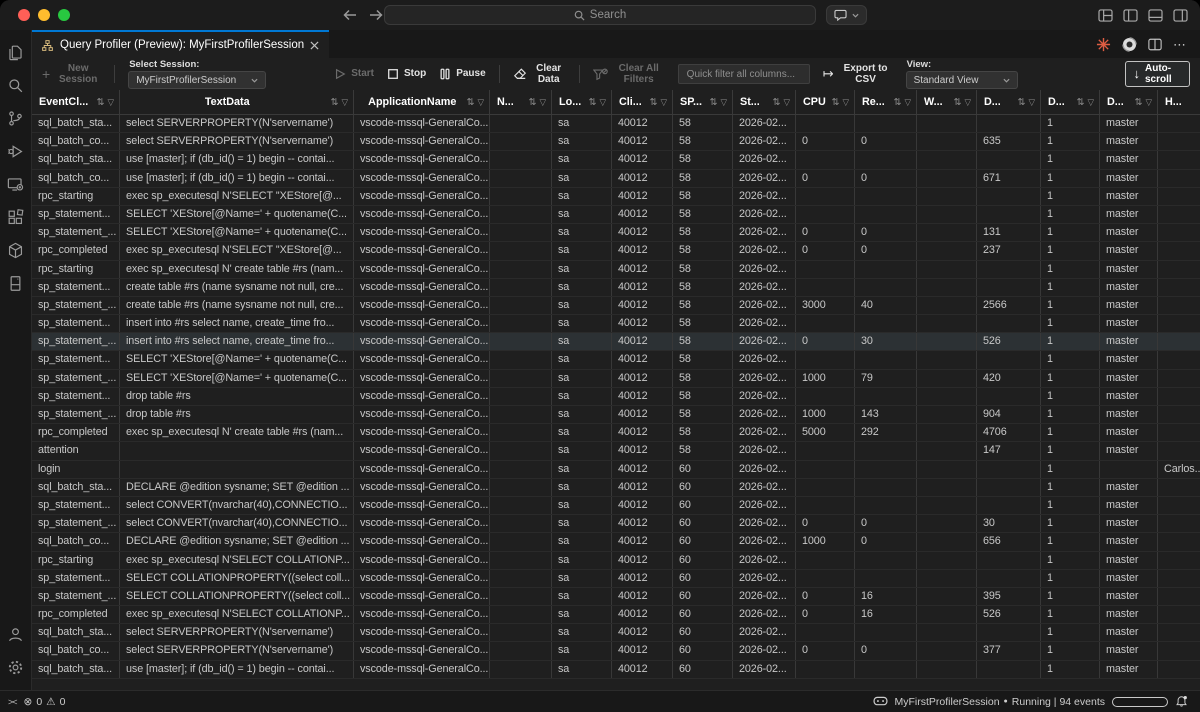  I want to click on copilot-chat-button, so click(846, 15).